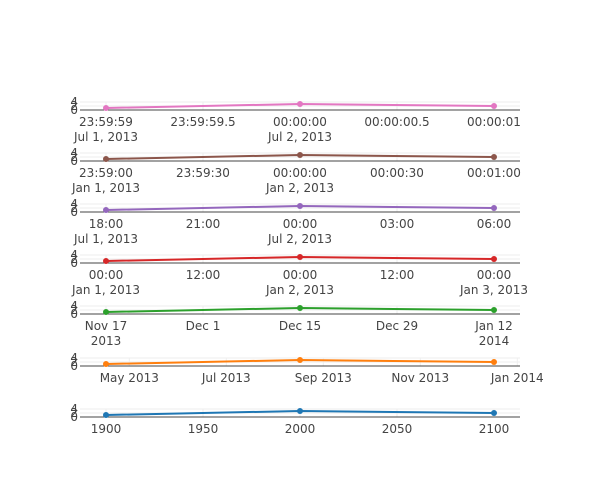 Image resolution: width=600 pixels, height=500 pixels. I want to click on x-tick-label: 23:59:59, so click(106, 122).